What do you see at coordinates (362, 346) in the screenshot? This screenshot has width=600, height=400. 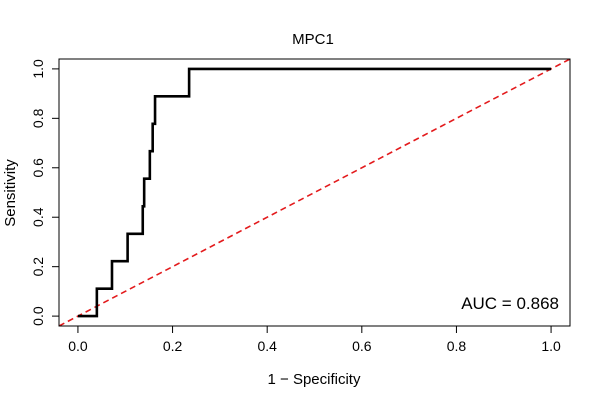 I see `x-tick-label: 0.6` at bounding box center [362, 346].